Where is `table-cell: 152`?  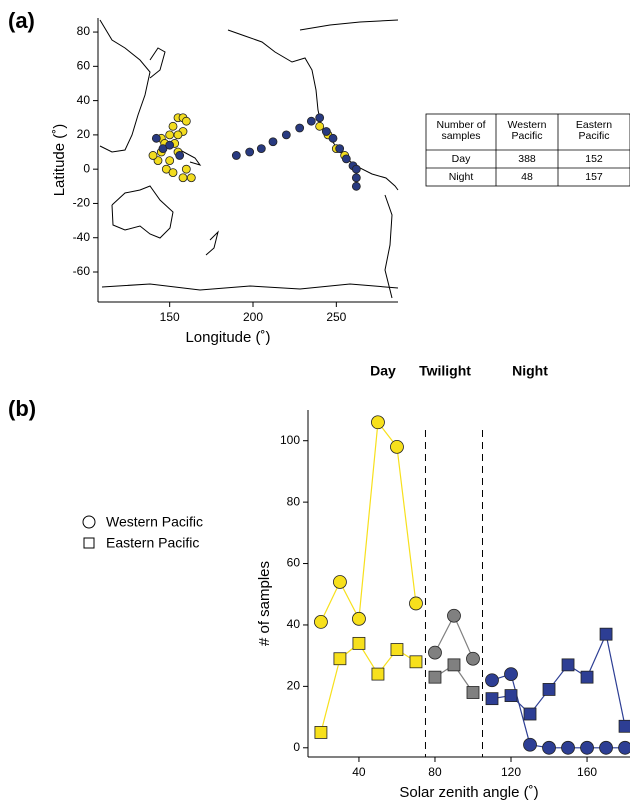 table-cell: 152 is located at coordinates (594, 159).